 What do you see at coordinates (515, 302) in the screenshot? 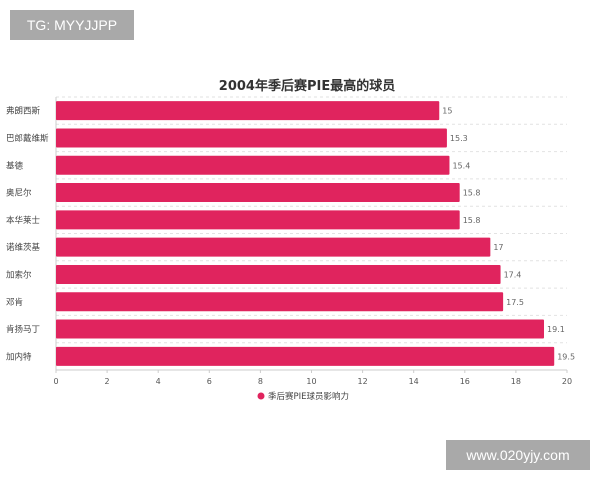
I see `value-label: 17.5` at bounding box center [515, 302].